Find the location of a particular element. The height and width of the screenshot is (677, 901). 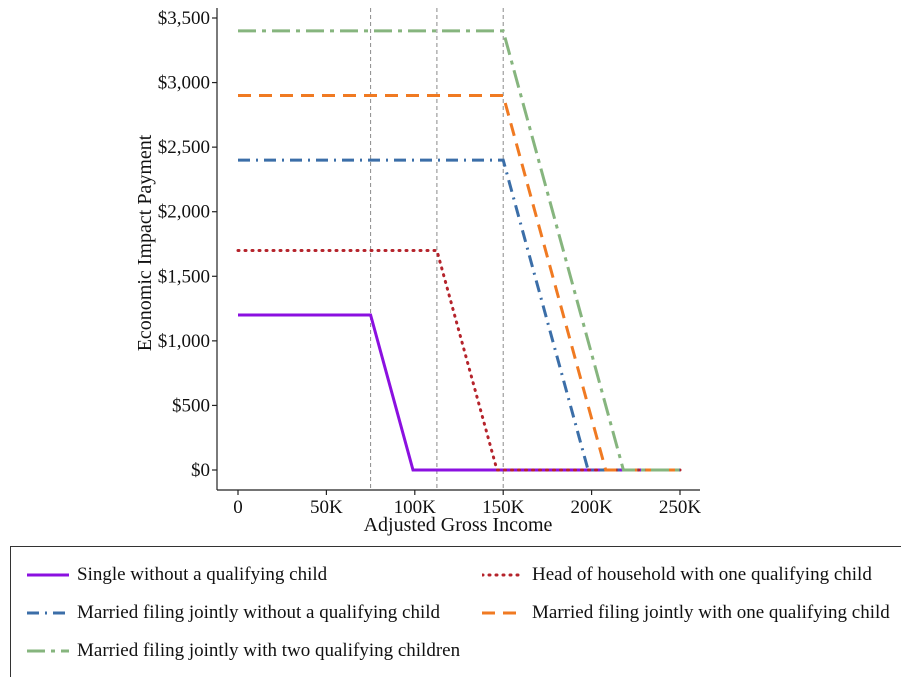

x-tick-label: 0 is located at coordinates (238, 507).